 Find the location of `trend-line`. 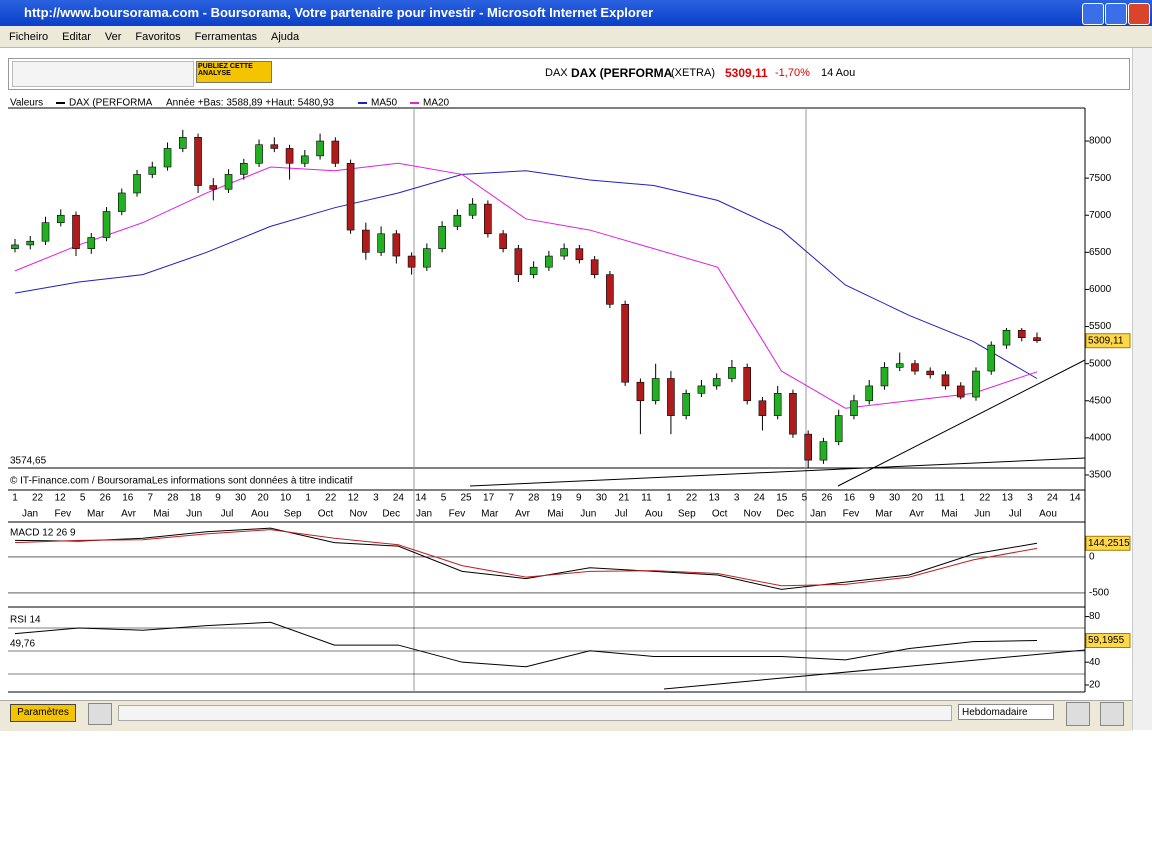

trend-line is located at coordinates (961, 423).